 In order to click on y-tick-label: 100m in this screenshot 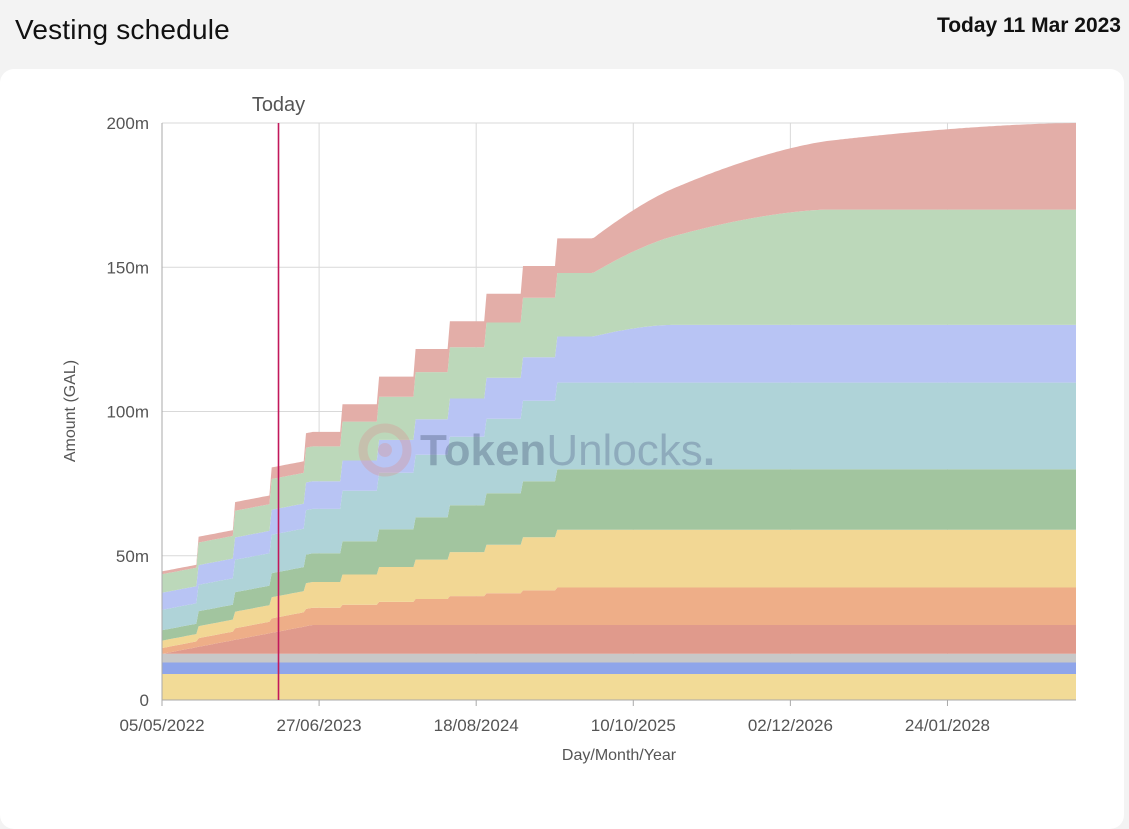, I will do `click(127, 412)`.